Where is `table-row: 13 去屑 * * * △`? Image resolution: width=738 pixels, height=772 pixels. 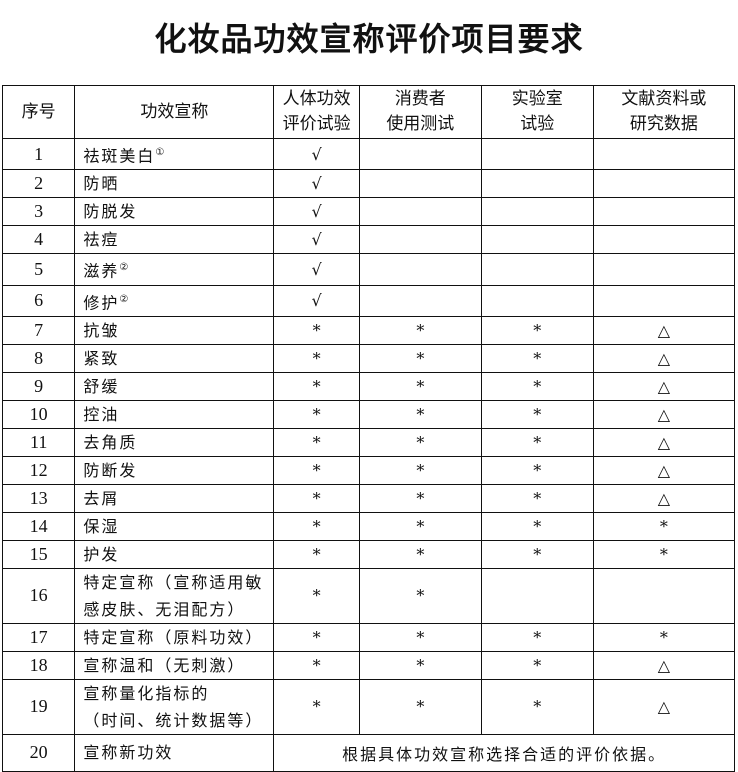 table-row: 13 去屑 * * * △ is located at coordinates (368, 498).